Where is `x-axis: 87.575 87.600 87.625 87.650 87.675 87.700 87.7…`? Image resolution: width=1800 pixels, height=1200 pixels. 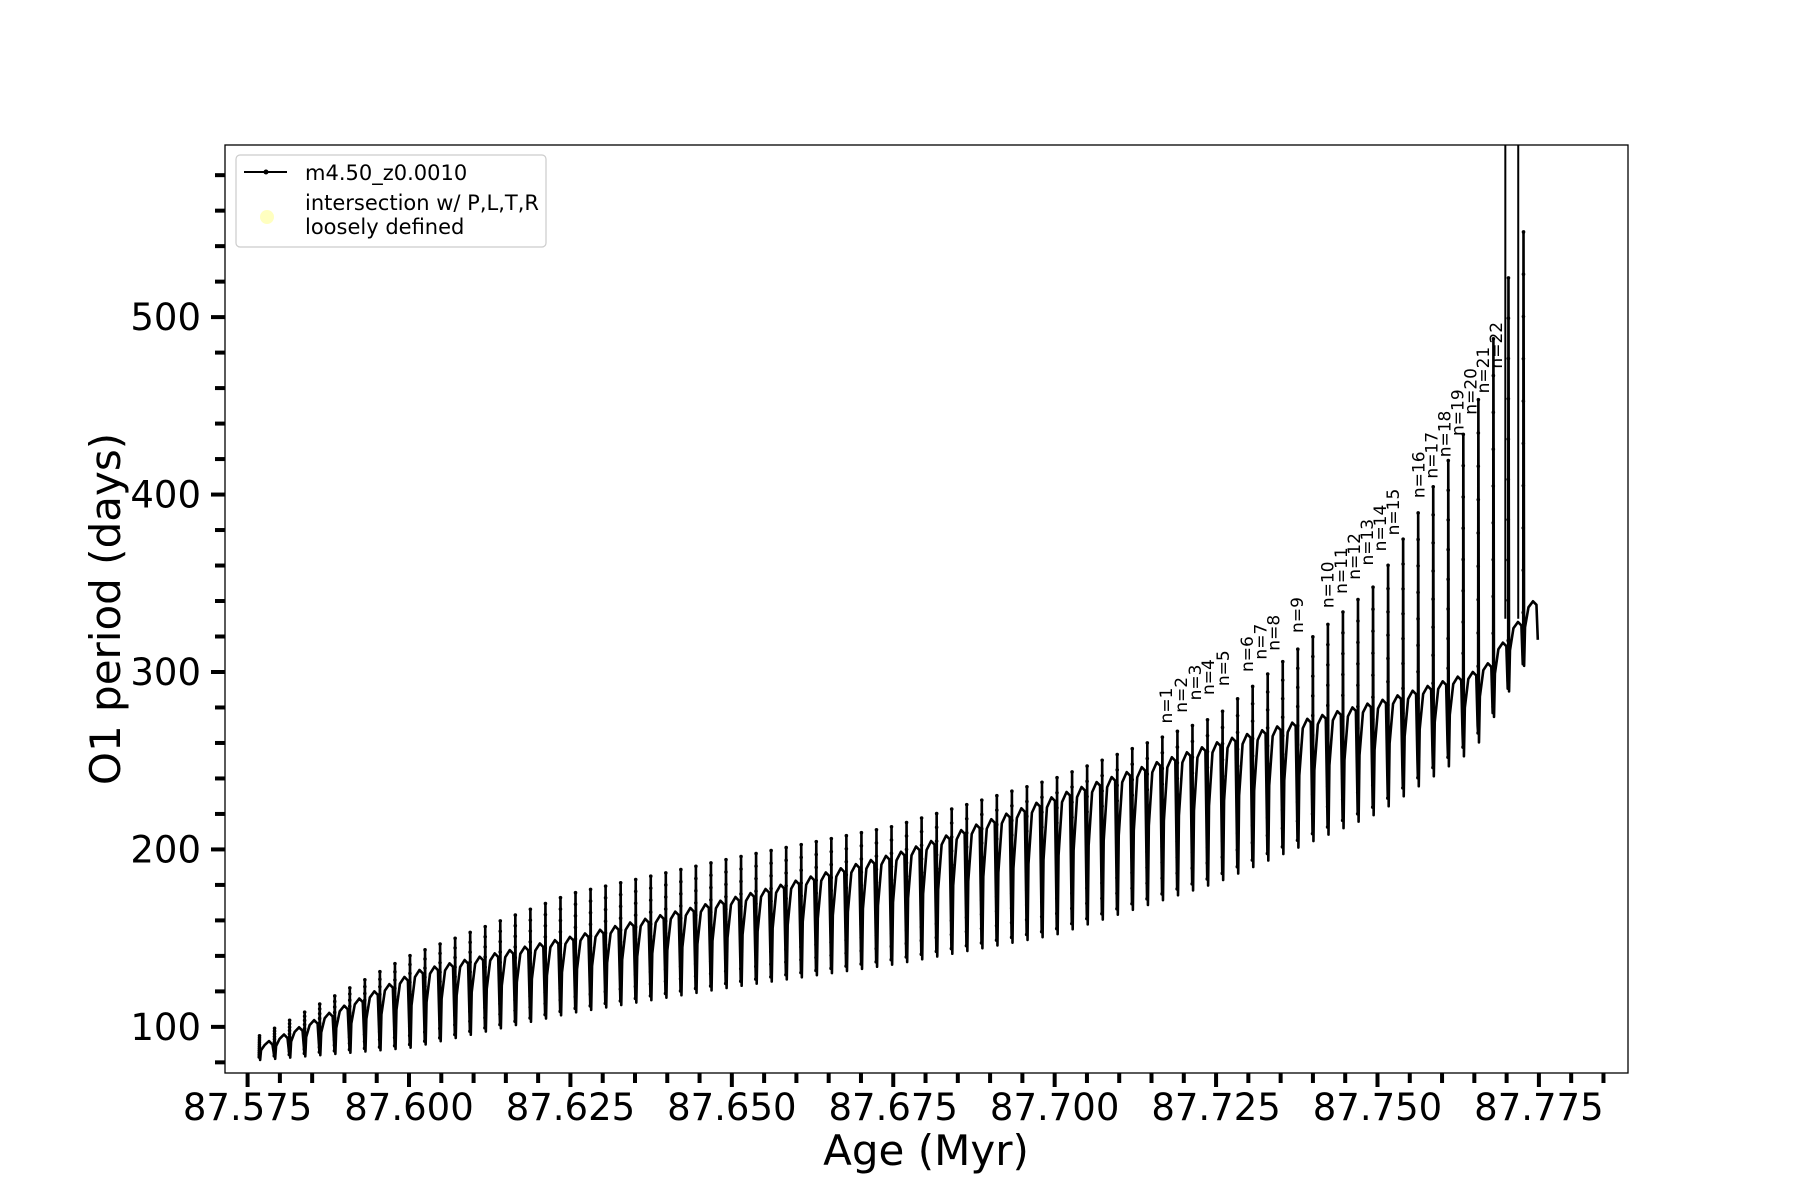 x-axis: 87.575 87.600 87.625 87.650 87.675 87.700 87.7… is located at coordinates (894, 1101).